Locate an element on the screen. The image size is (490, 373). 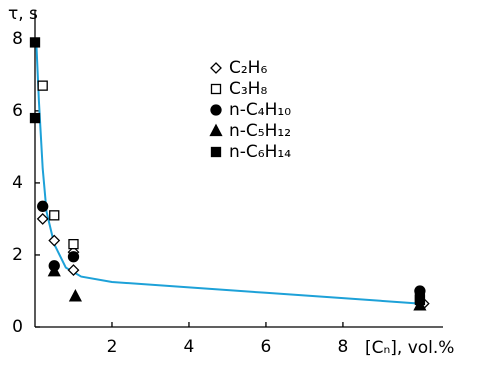
x-tick-label: 6 is located at coordinates (266, 347).